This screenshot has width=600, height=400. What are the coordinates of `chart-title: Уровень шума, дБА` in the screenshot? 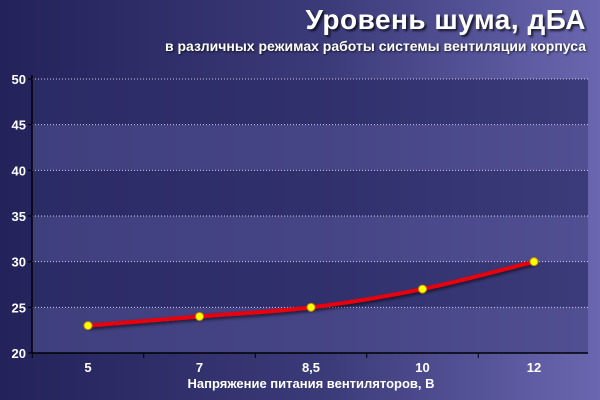 It's located at (445, 19).